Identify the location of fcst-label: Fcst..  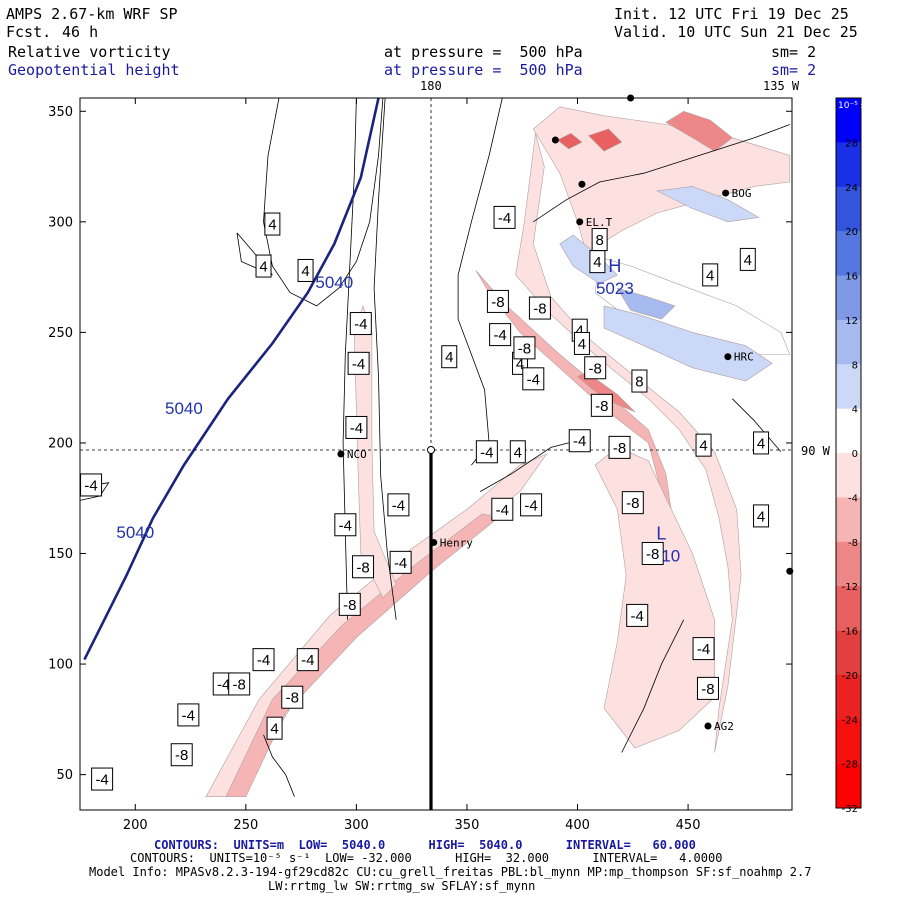
(29, 32).